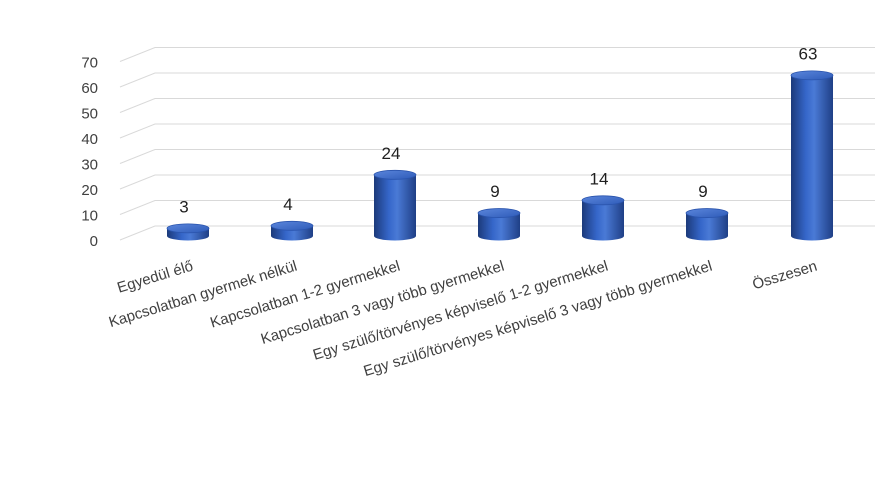  I want to click on y-tick-label: 70, so click(89, 63).